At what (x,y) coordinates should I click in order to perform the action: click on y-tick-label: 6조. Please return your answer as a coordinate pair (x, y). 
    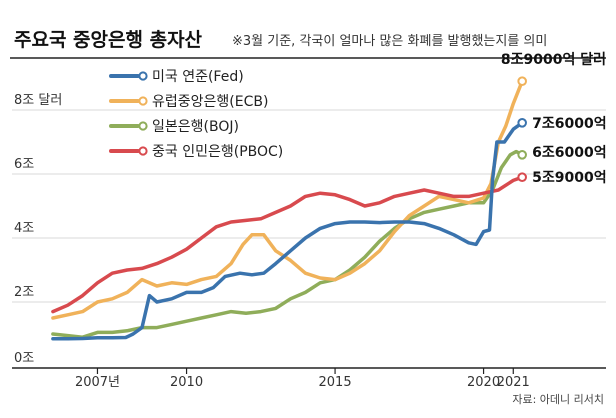
    Looking at the image, I should click on (24, 164).